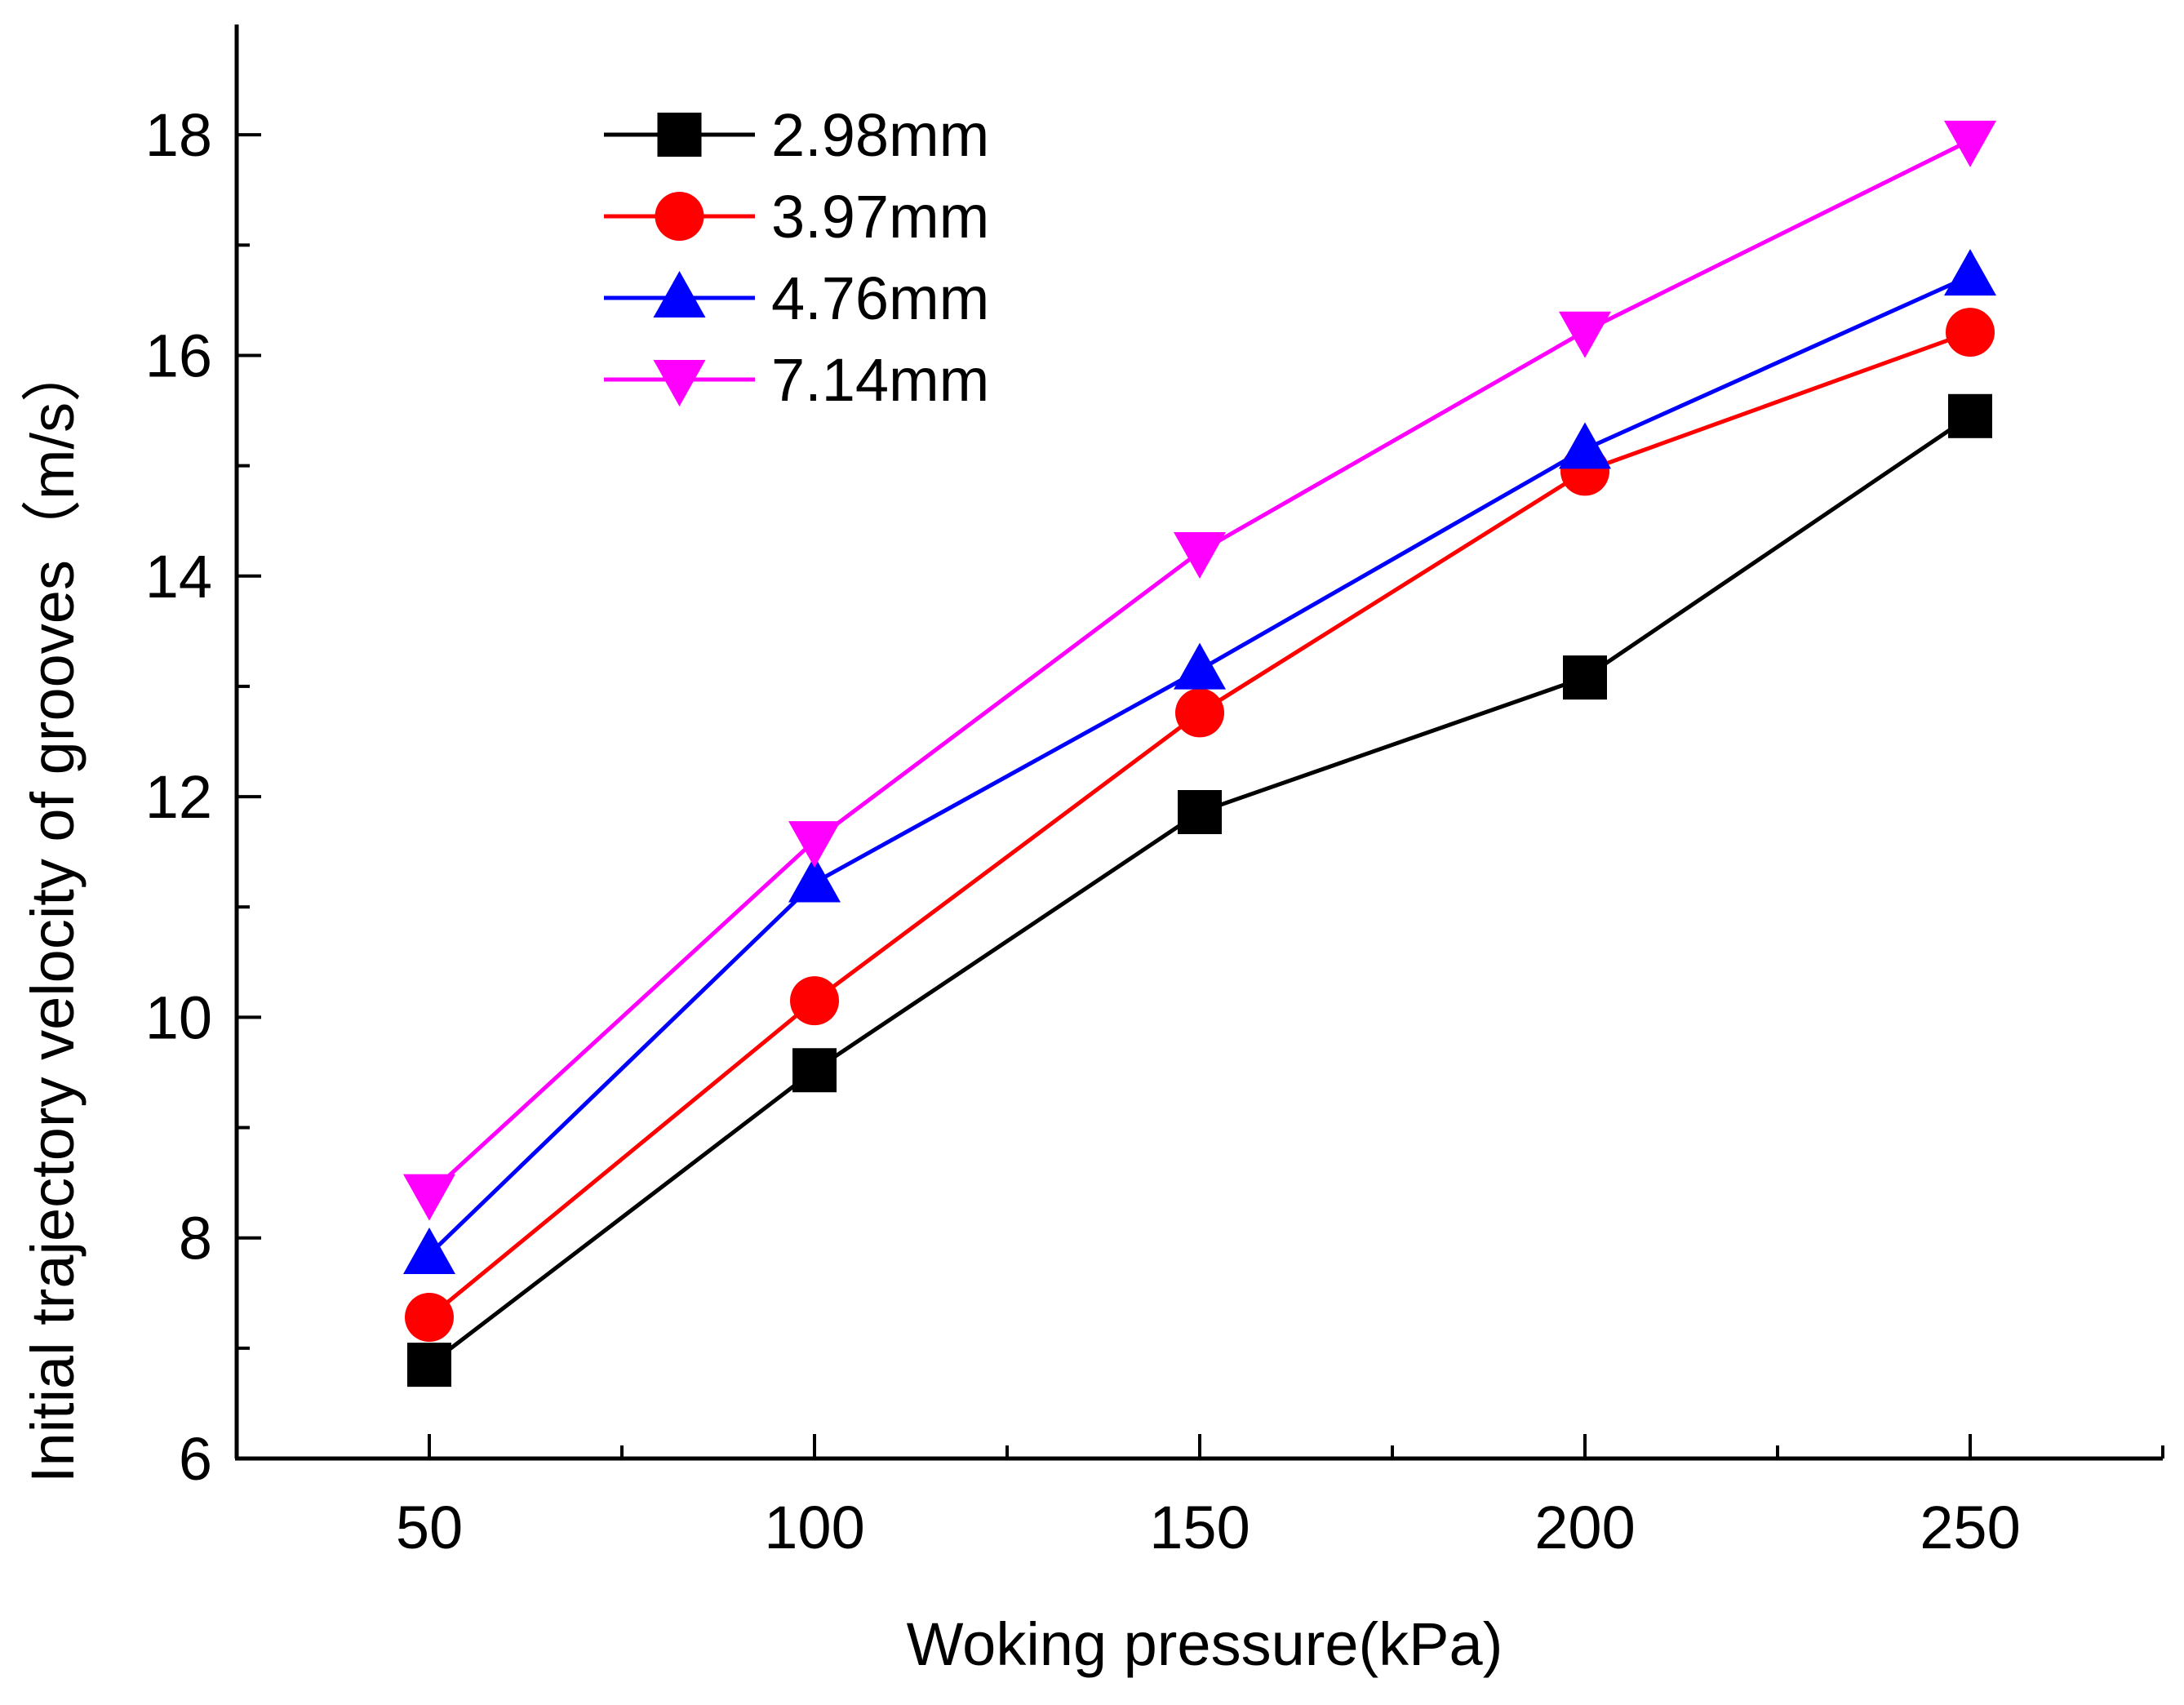  What do you see at coordinates (680, 217) in the screenshot?
I see `legend-marker-circle` at bounding box center [680, 217].